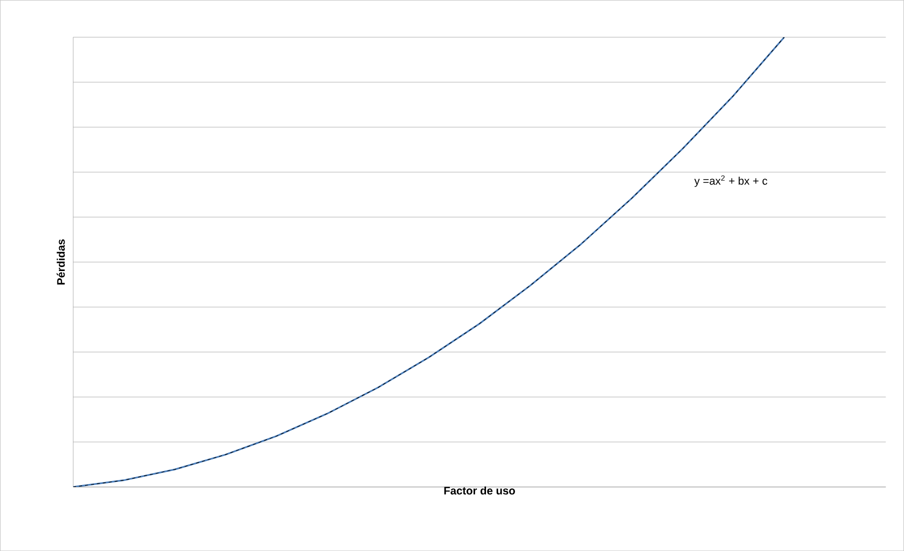 This screenshot has width=904, height=551. What do you see at coordinates (479, 490) in the screenshot?
I see `x-axis-title: Factor de uso` at bounding box center [479, 490].